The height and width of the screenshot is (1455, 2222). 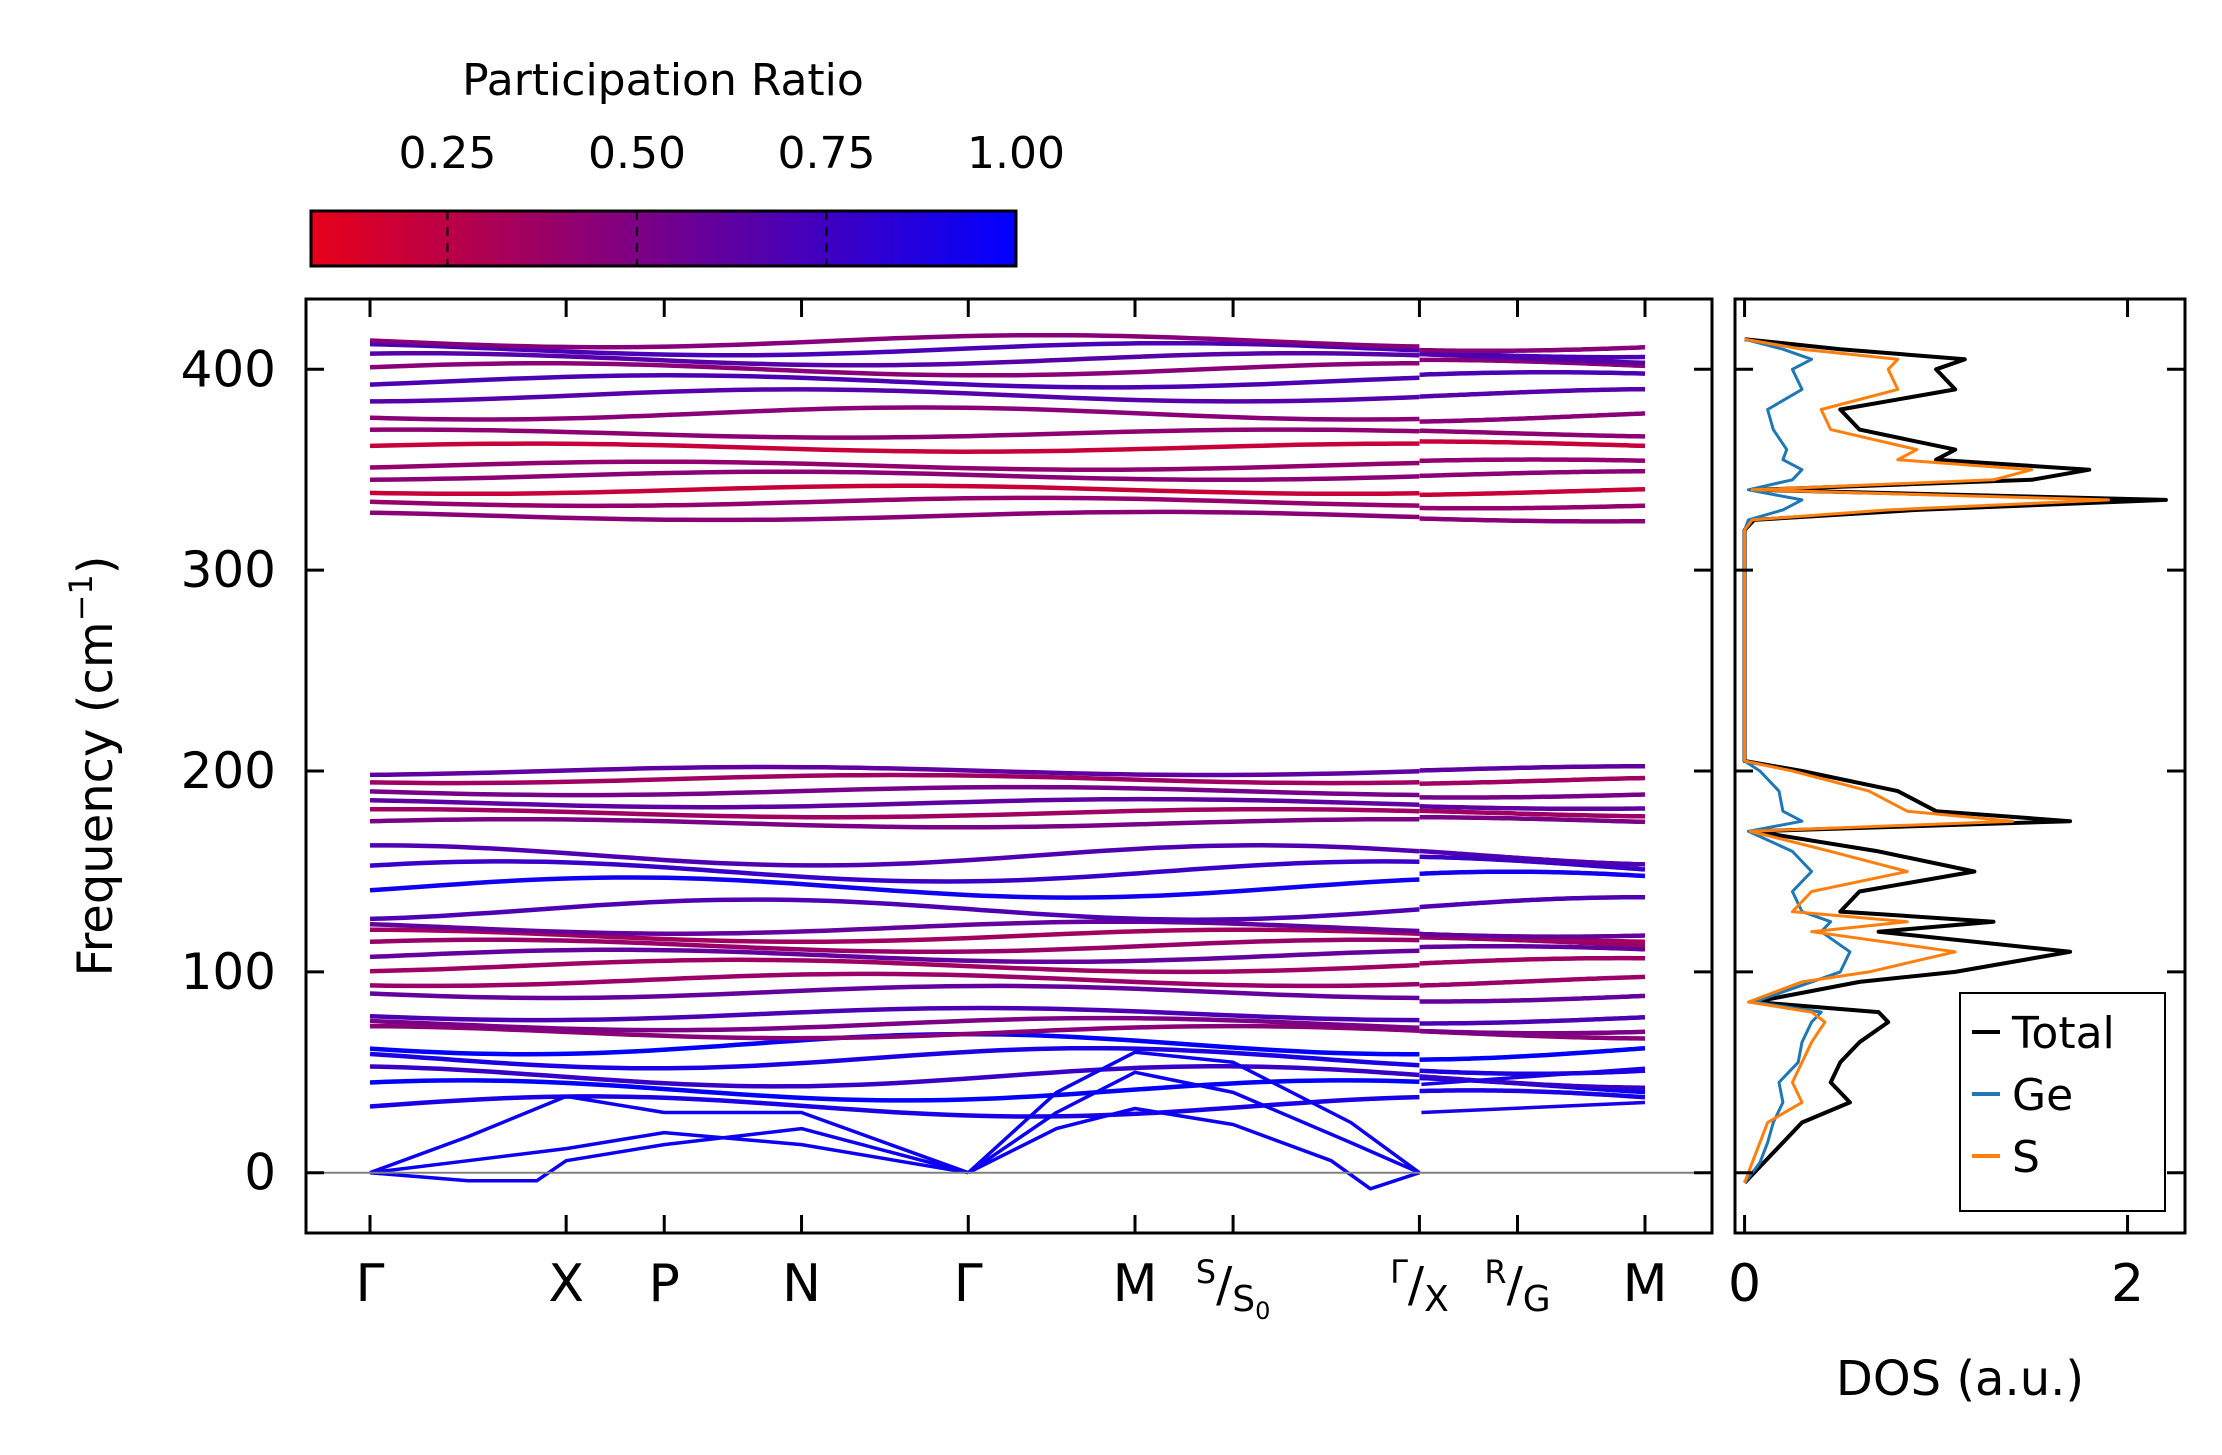 What do you see at coordinates (637, 153) in the screenshot?
I see `colorbar-tick-label: 0.50` at bounding box center [637, 153].